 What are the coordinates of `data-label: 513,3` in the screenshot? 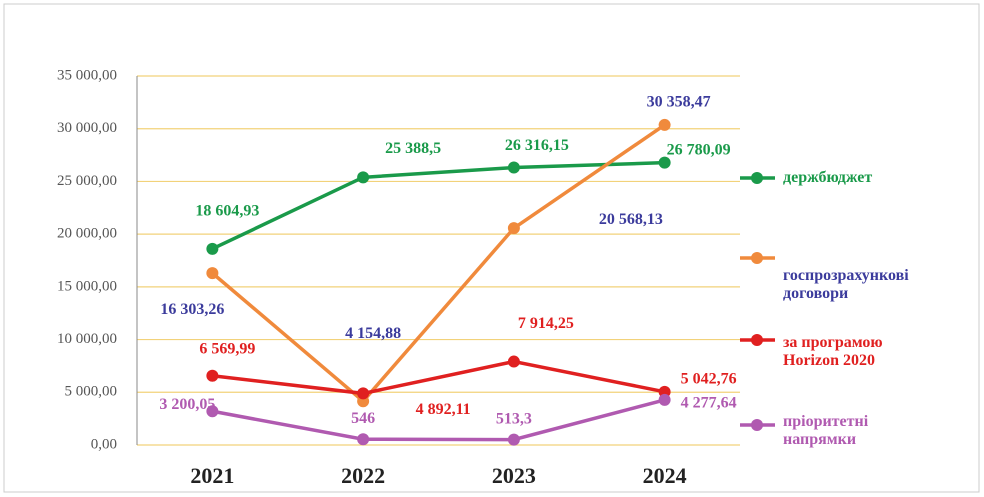 It's located at (514, 418).